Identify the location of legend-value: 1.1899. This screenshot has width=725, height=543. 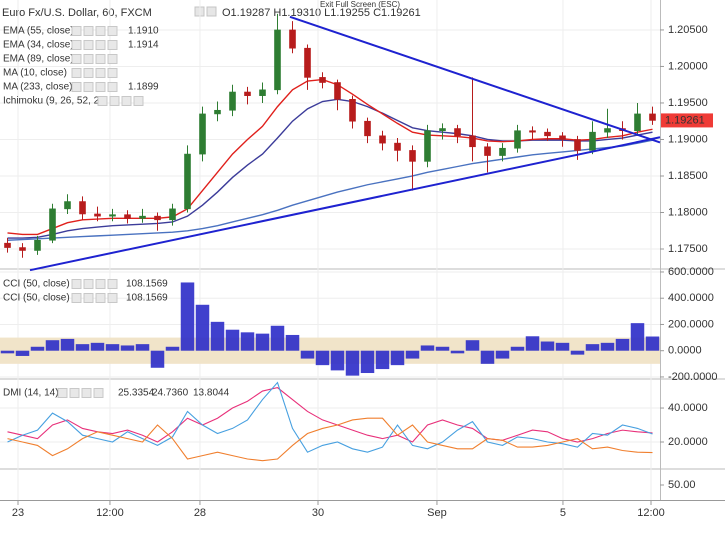
(143, 87).